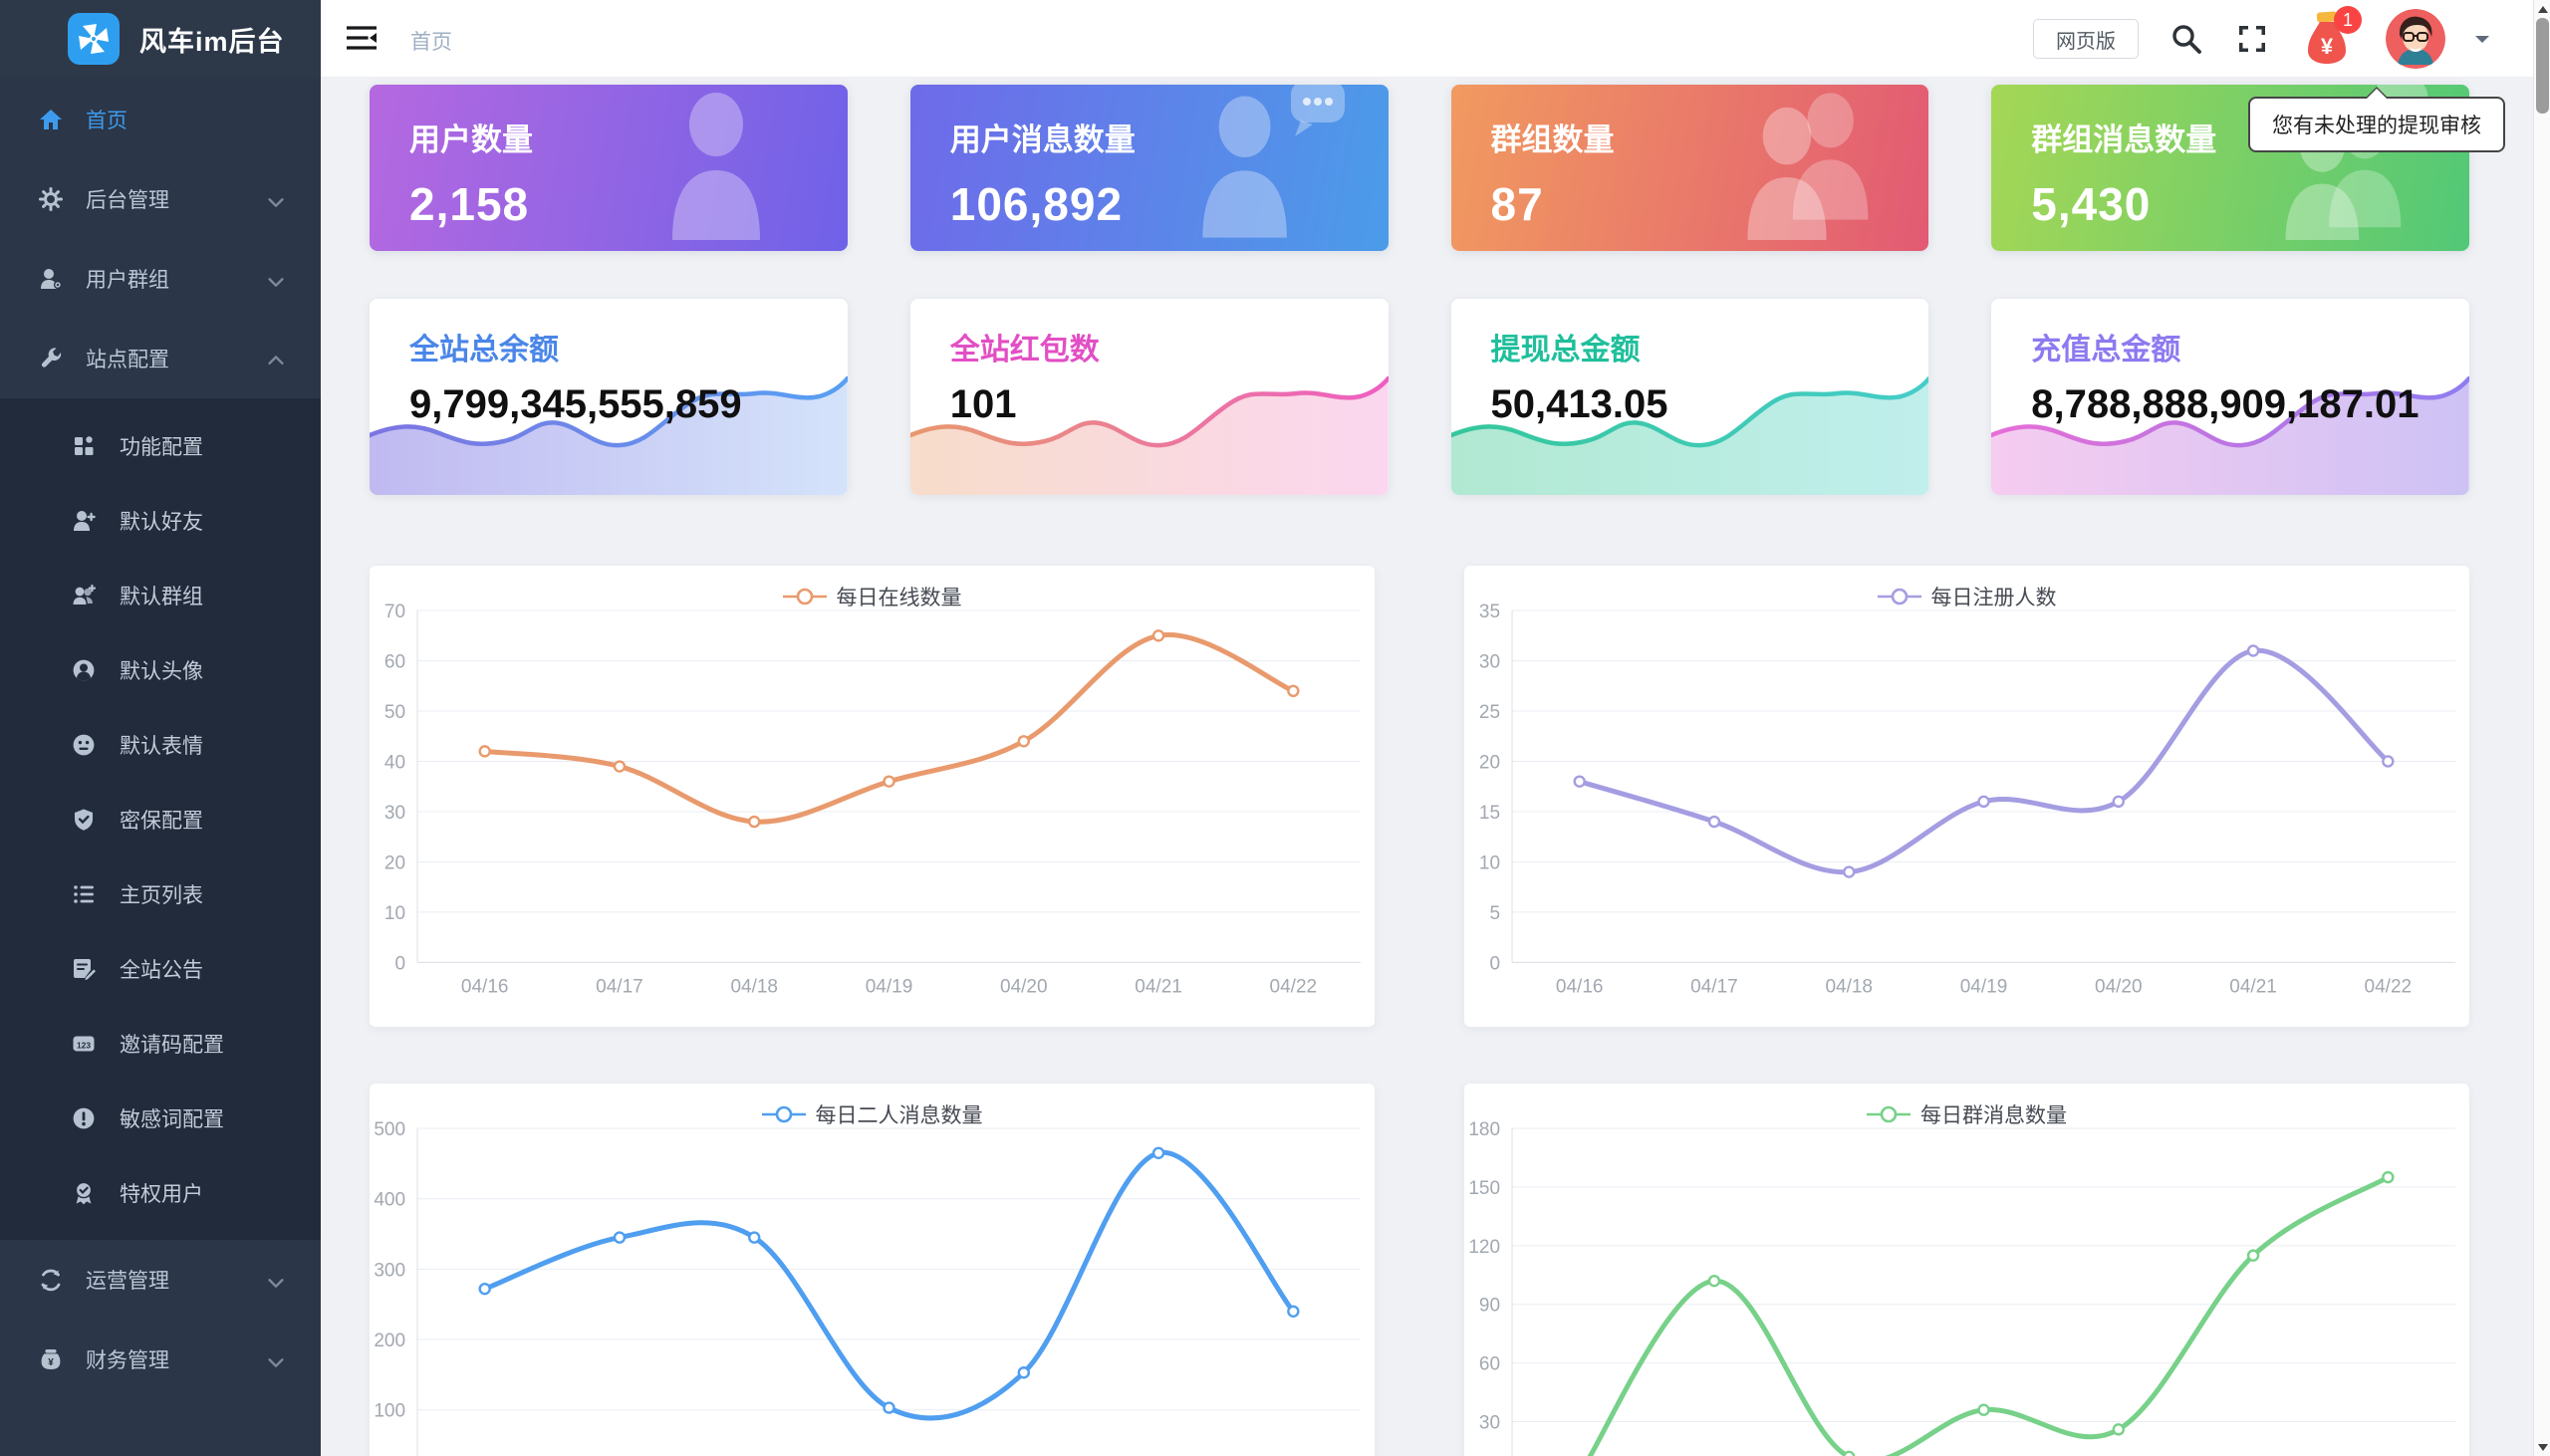 The width and height of the screenshot is (2550, 1456). I want to click on sidebar-item-label: 运营管理, so click(127, 1281).